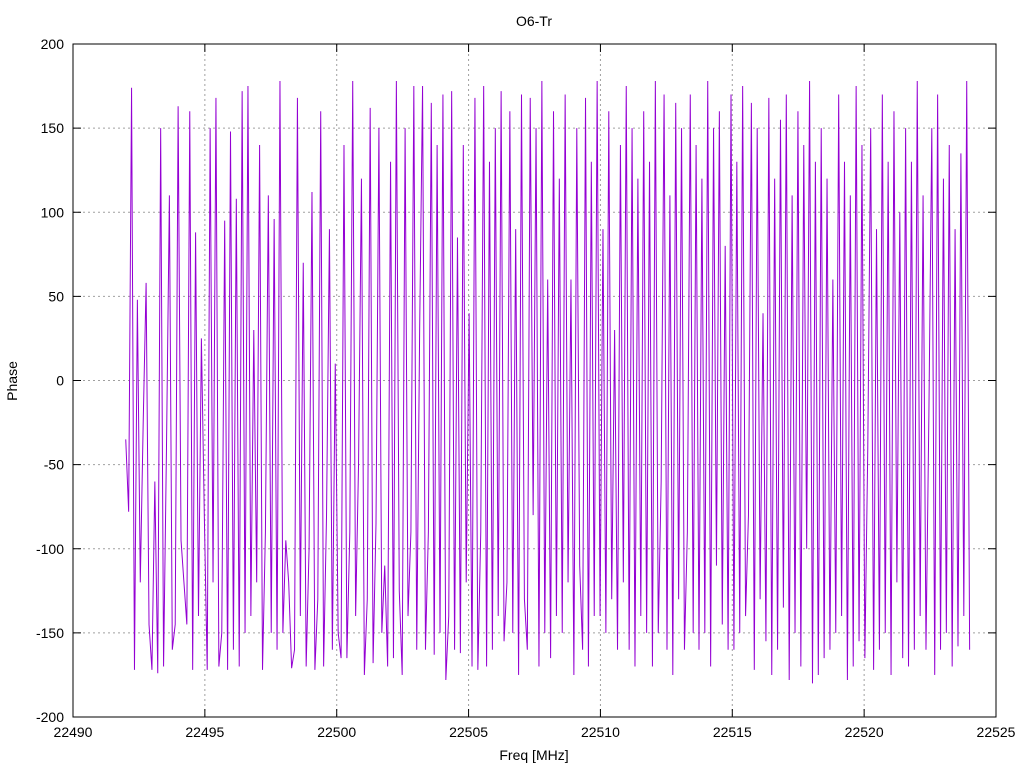 The height and width of the screenshot is (768, 1024). I want to click on x-tick-label: 22505, so click(468, 732).